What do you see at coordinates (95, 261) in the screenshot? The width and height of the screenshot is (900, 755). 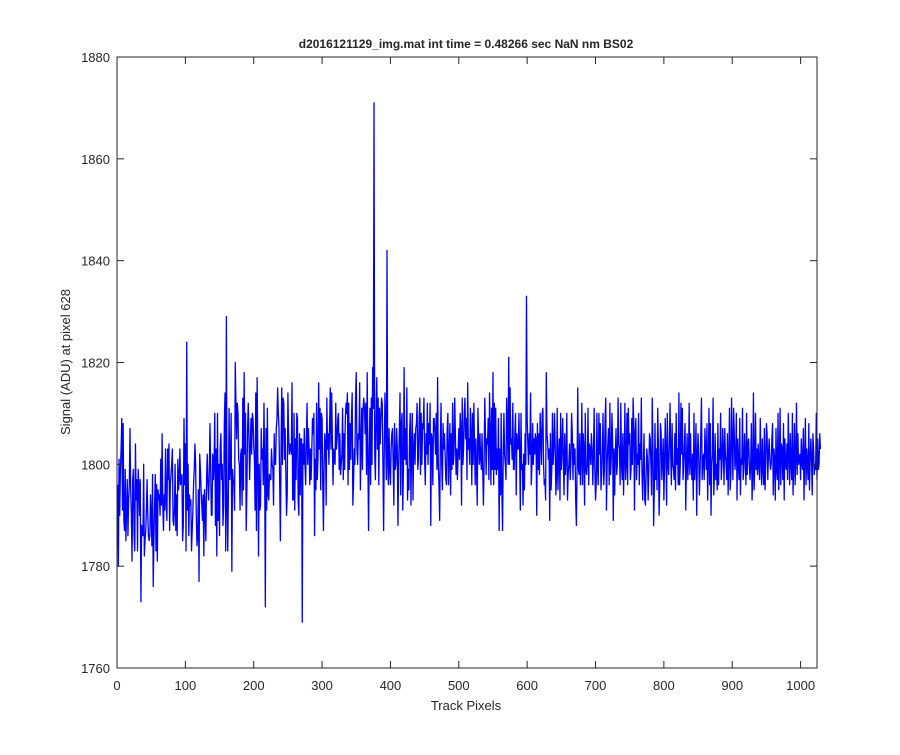 I see `y-tick-label: 1840` at bounding box center [95, 261].